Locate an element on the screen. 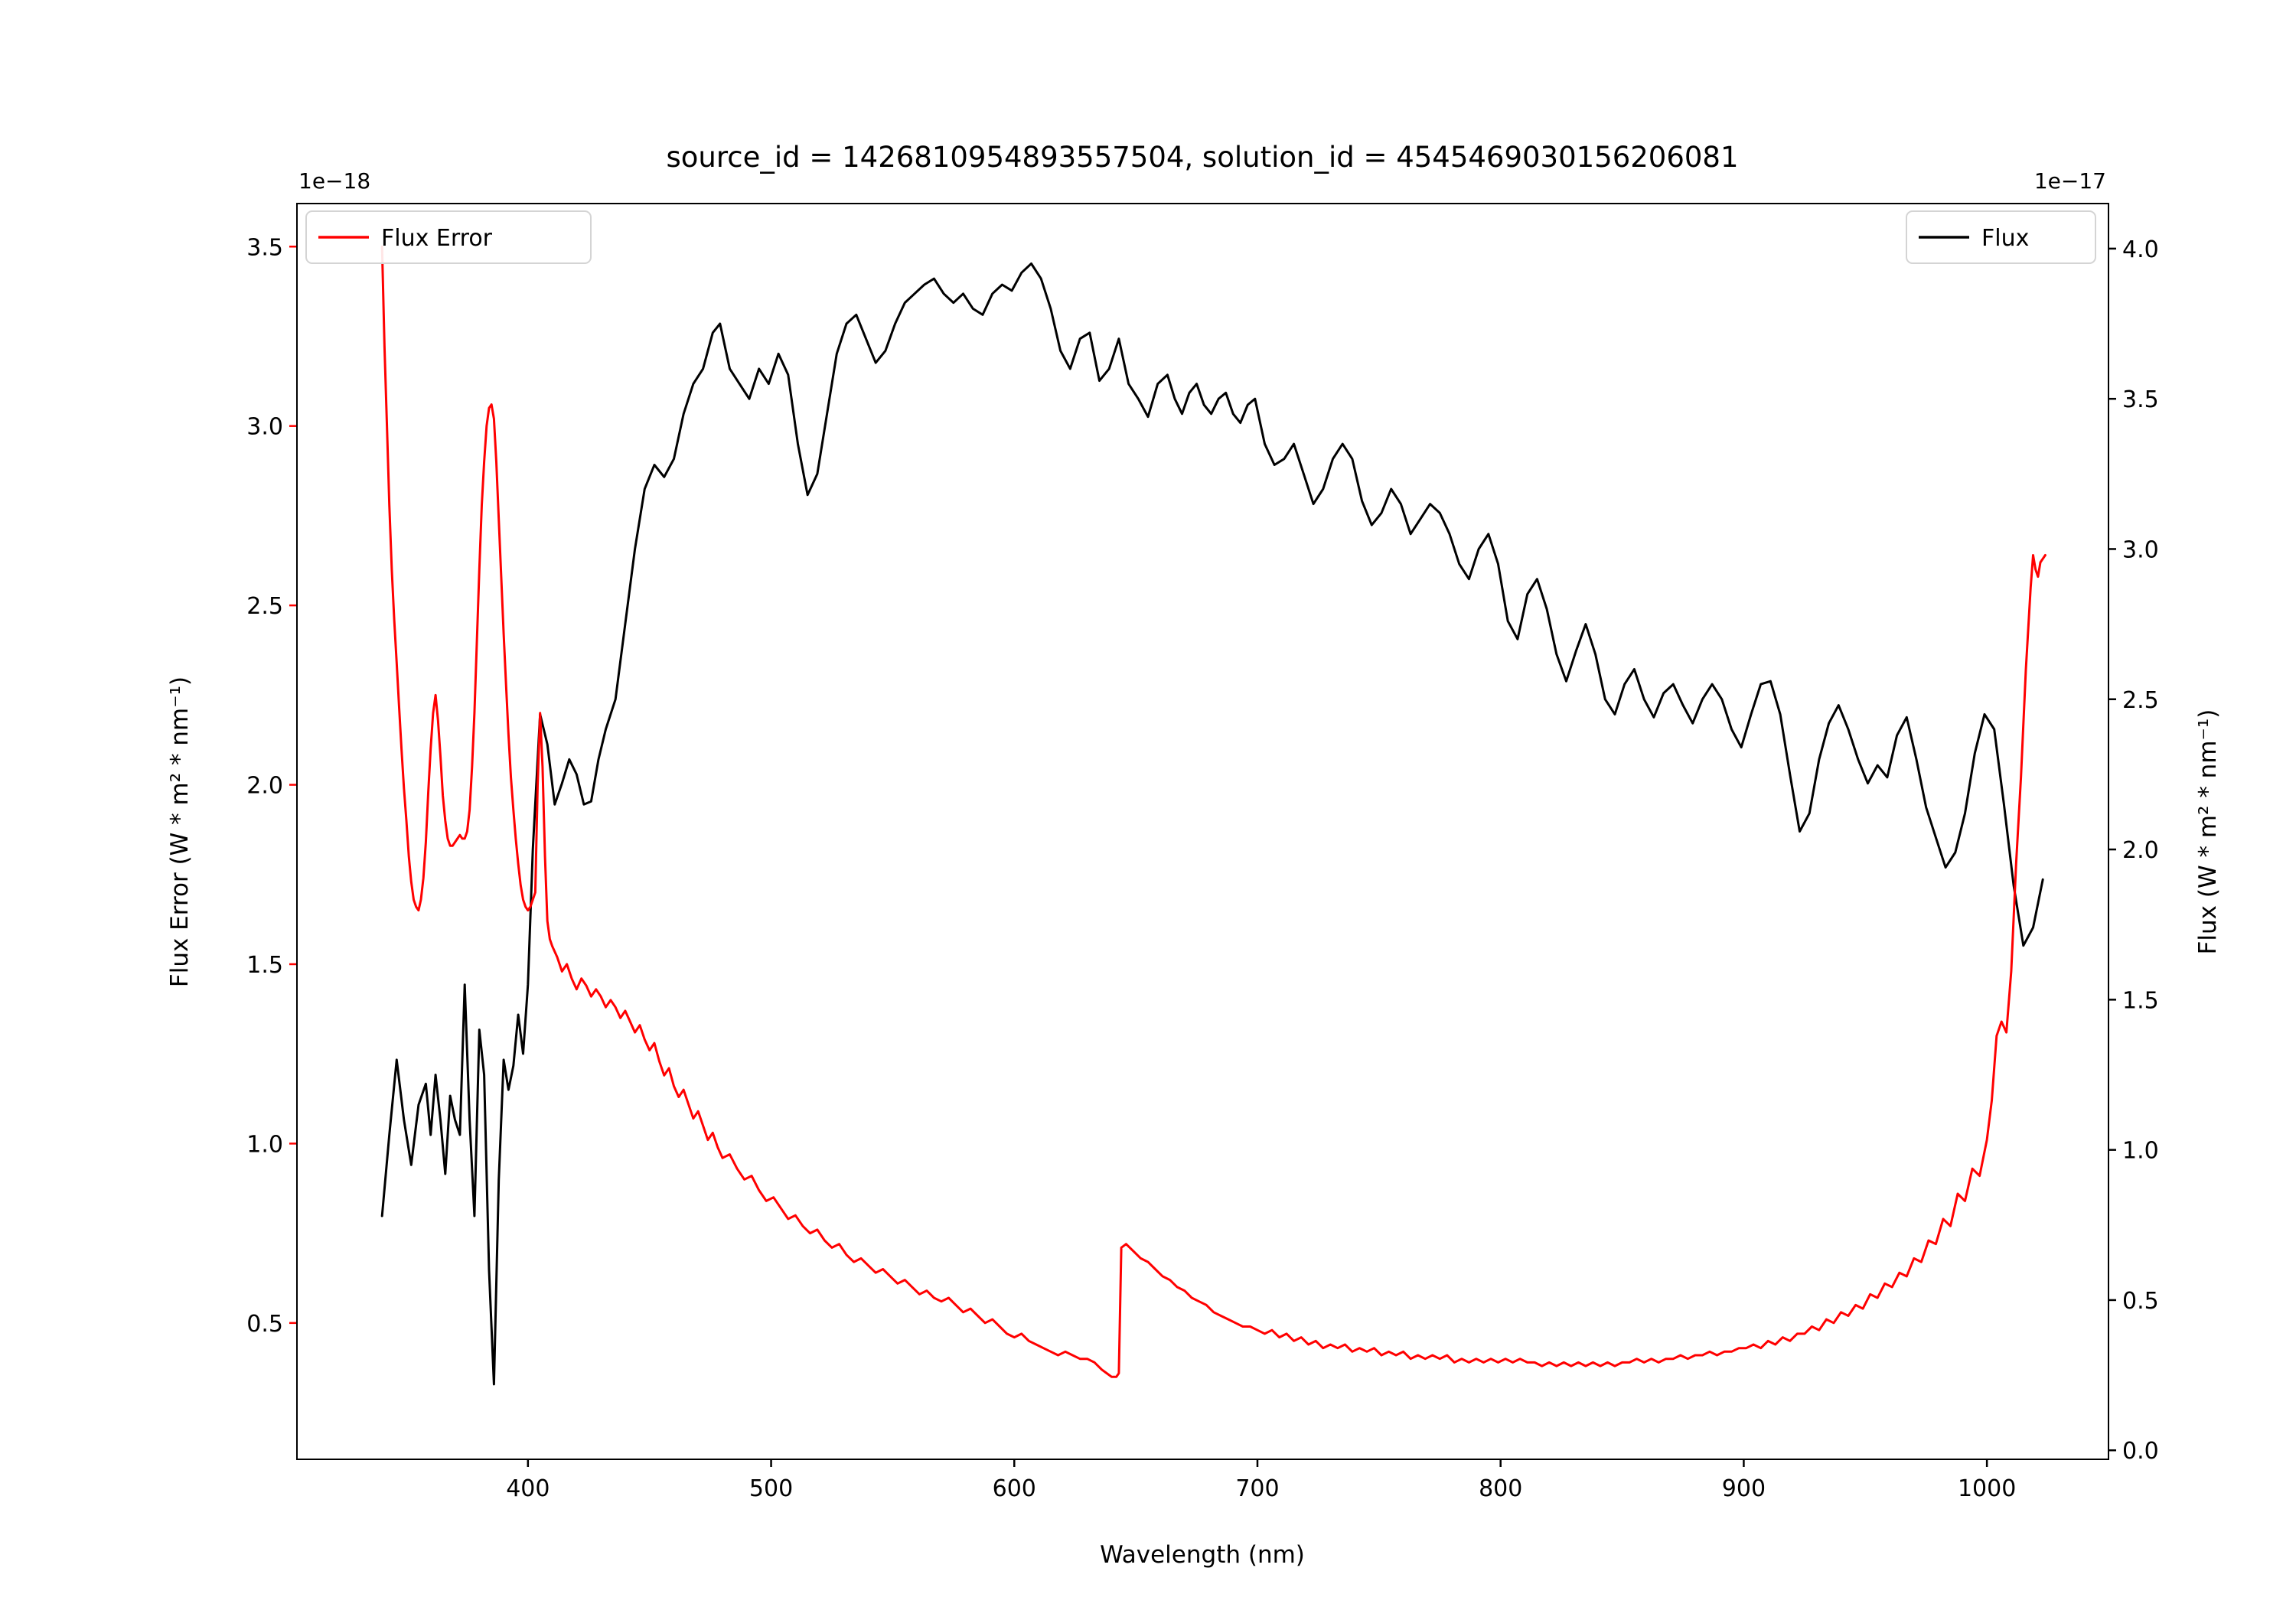 The image size is (2296, 1607). x-axis-label: Wavelength (nm) is located at coordinates (1202, 1555).